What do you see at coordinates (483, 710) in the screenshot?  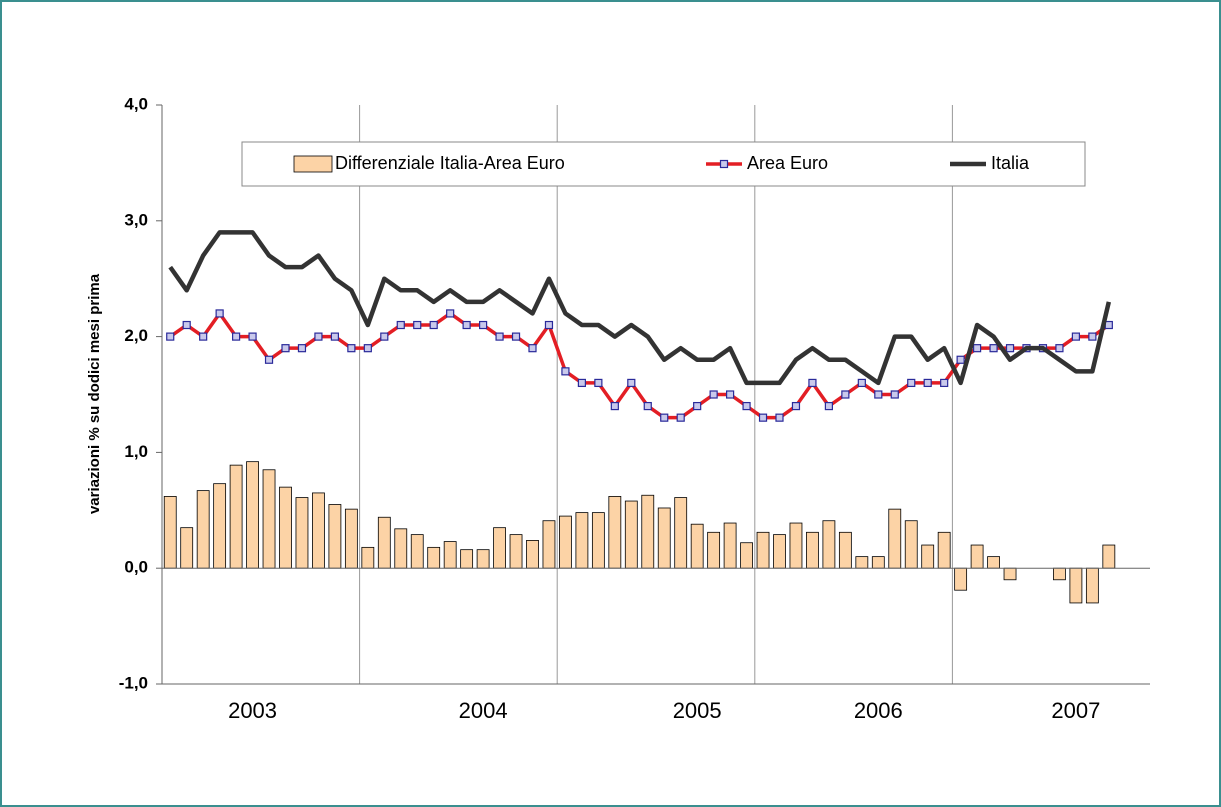 I see `x-tick-label: 2004` at bounding box center [483, 710].